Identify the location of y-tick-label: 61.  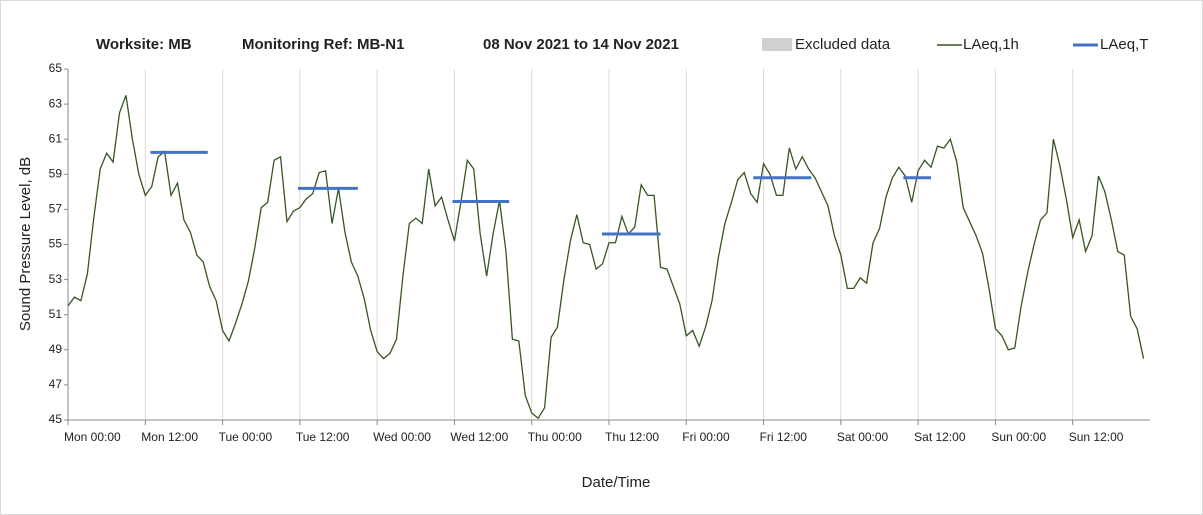
(56, 138).